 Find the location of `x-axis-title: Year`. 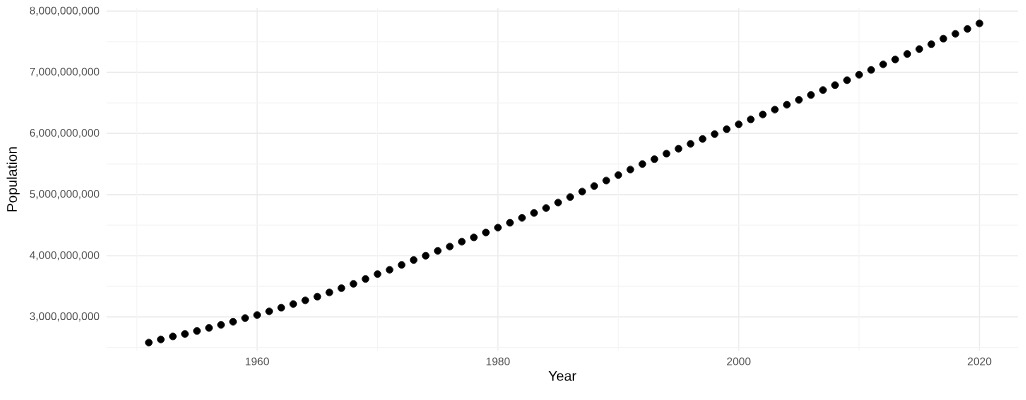

x-axis-title: Year is located at coordinates (562, 375).